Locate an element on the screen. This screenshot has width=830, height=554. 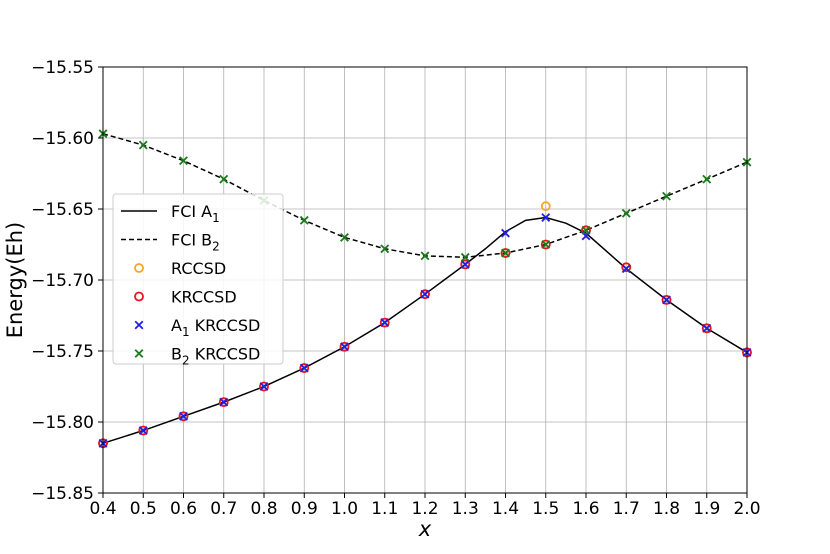
legend-label: KRCCSD is located at coordinates (204, 297).